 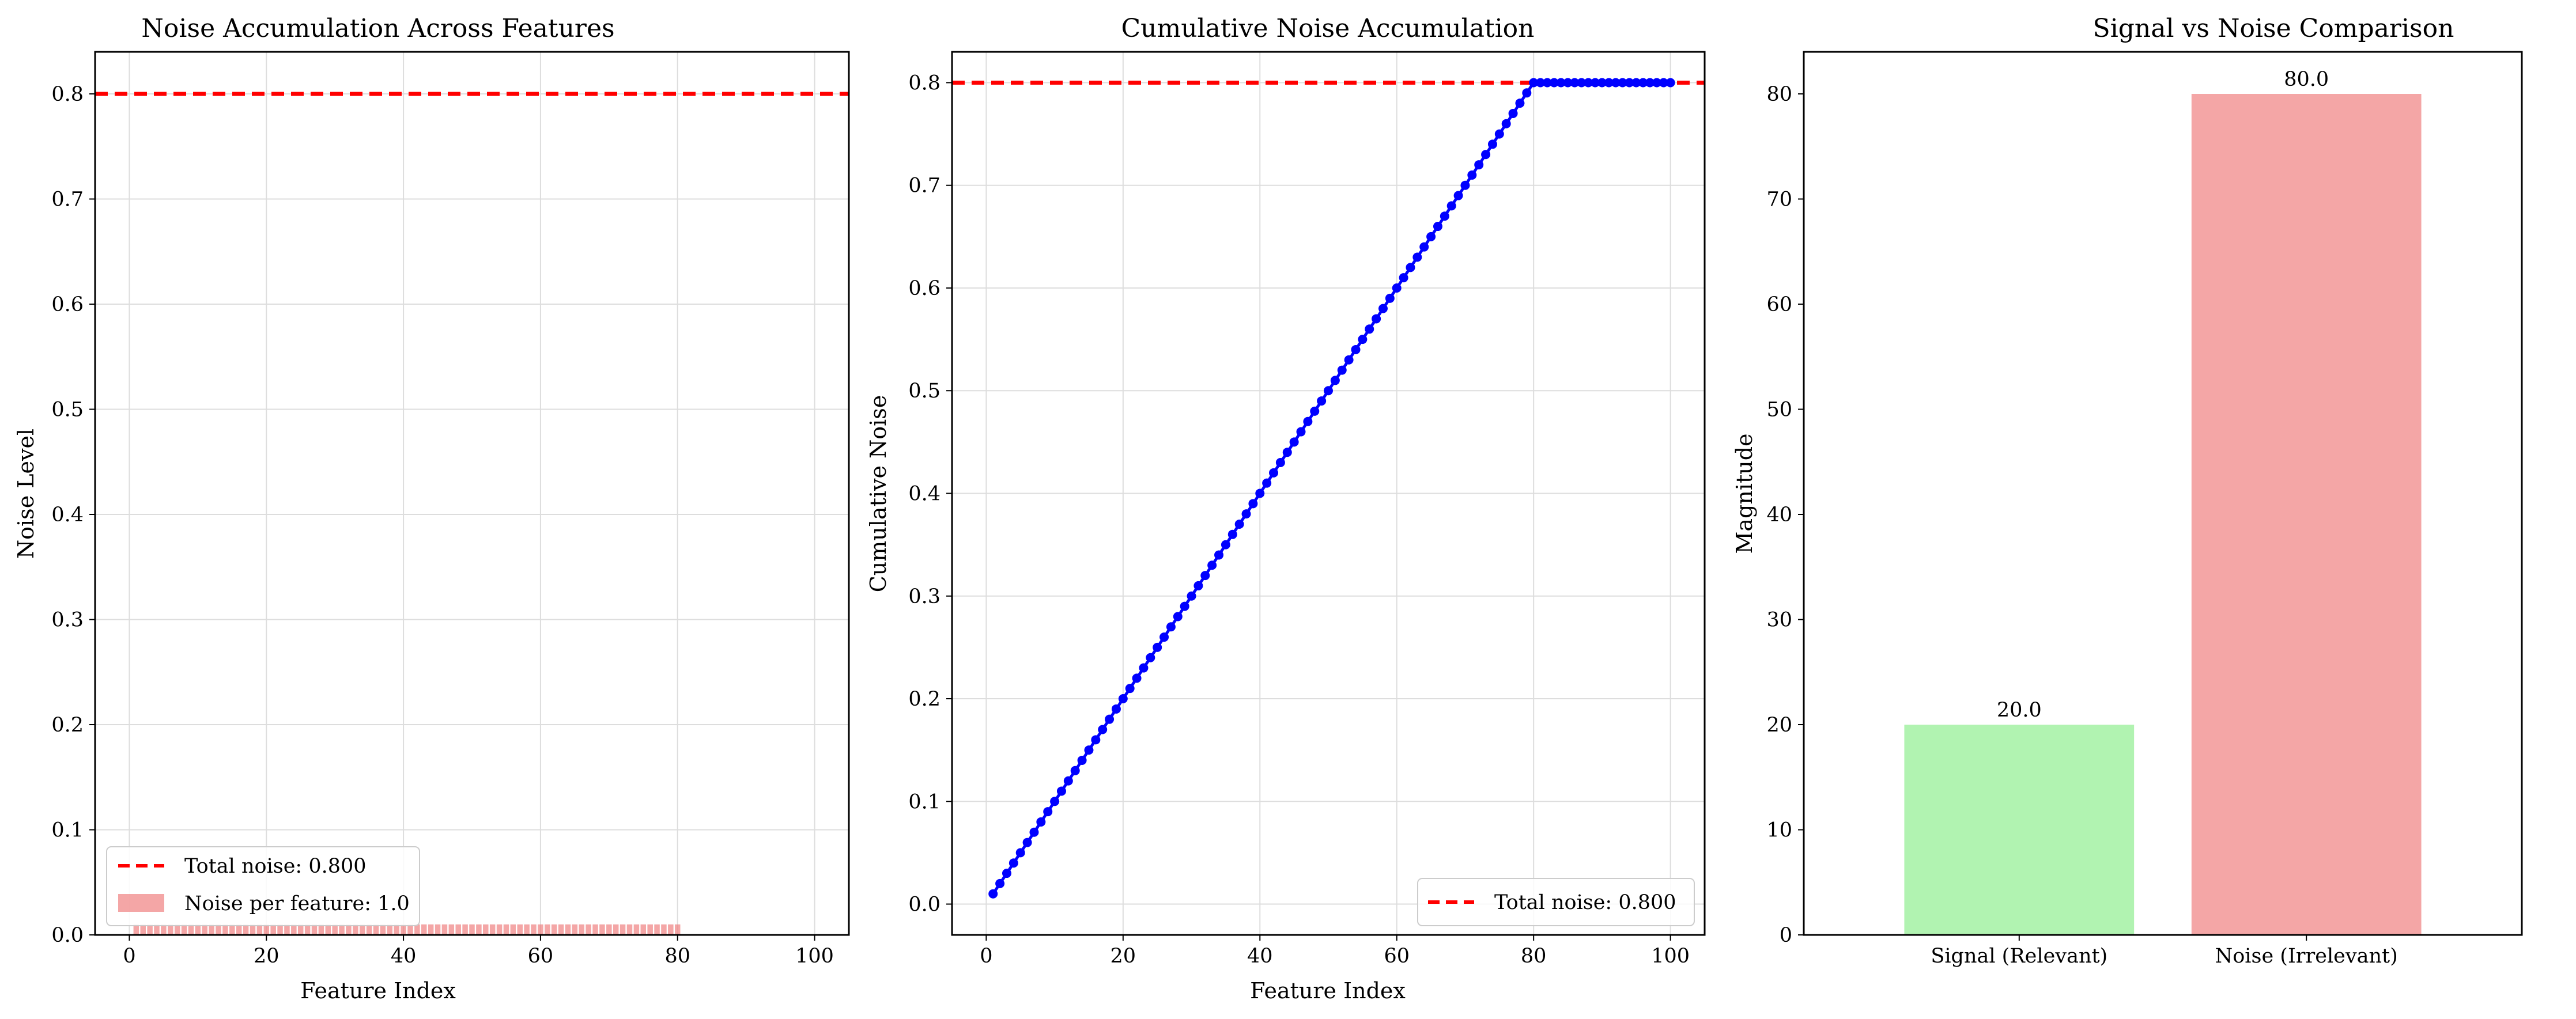 What do you see at coordinates (378, 990) in the screenshot?
I see `panel-1-x-axis-label: Feature Index` at bounding box center [378, 990].